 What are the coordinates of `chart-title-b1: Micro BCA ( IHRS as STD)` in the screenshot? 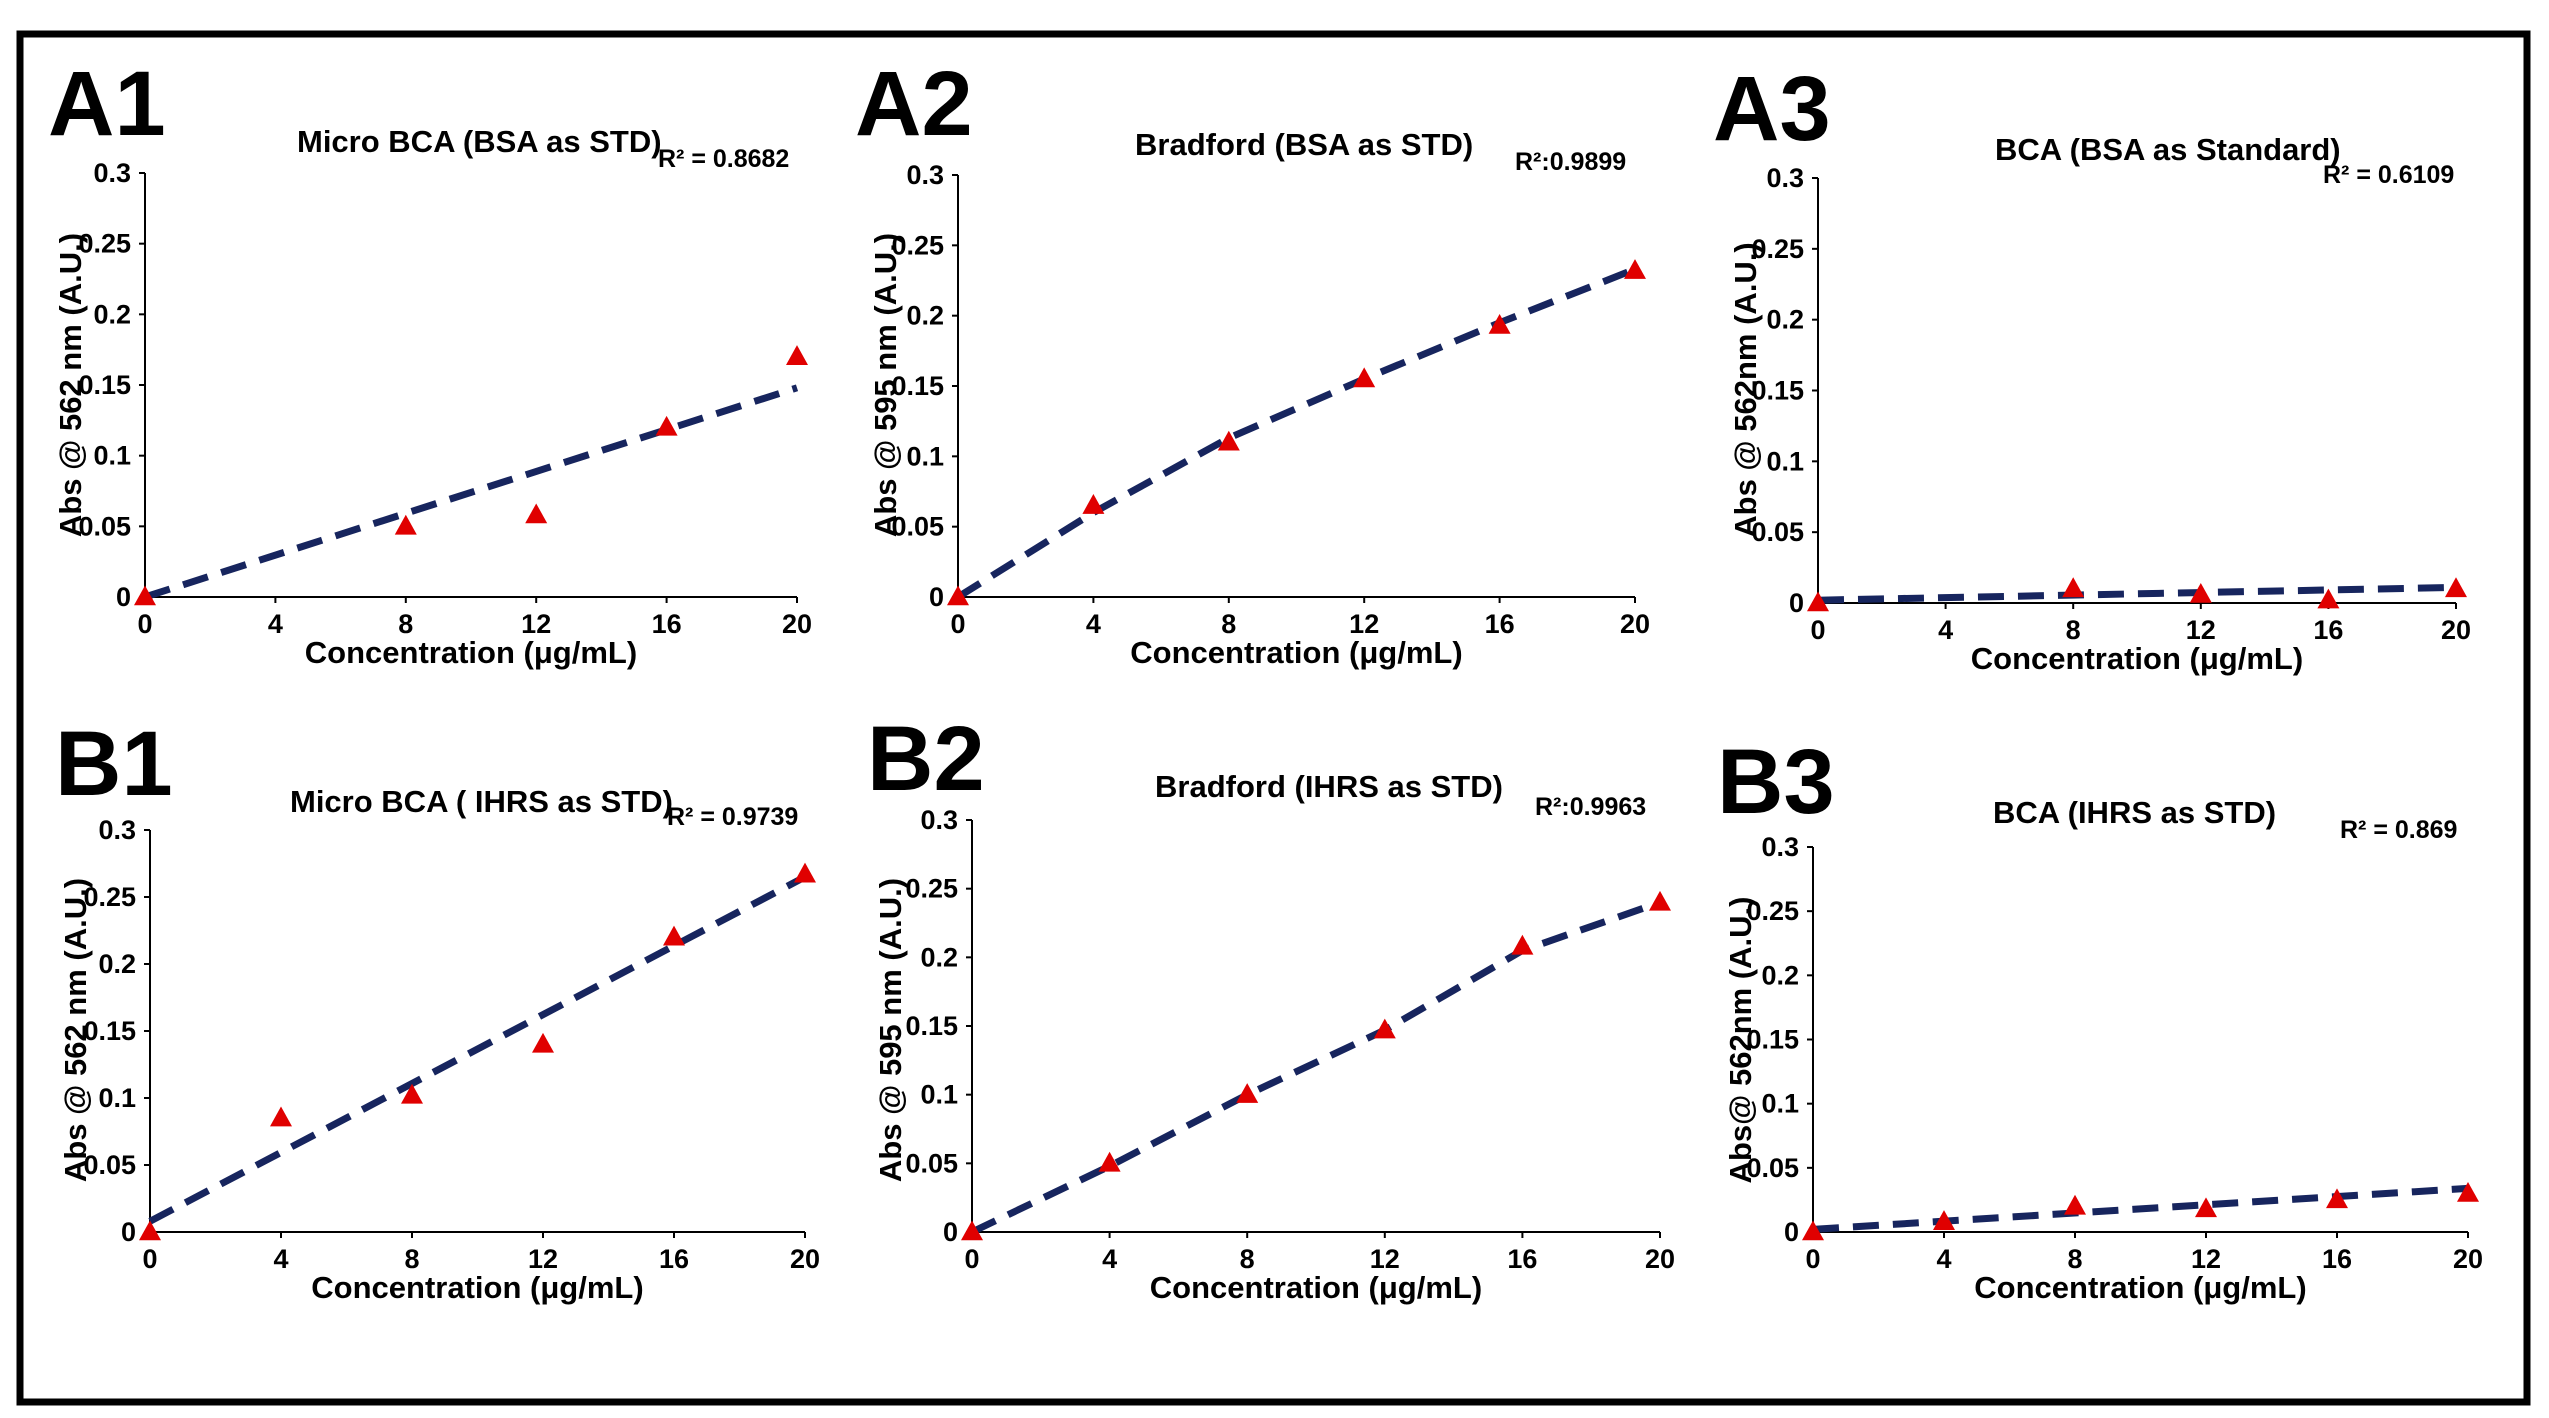 It's located at (481, 801).